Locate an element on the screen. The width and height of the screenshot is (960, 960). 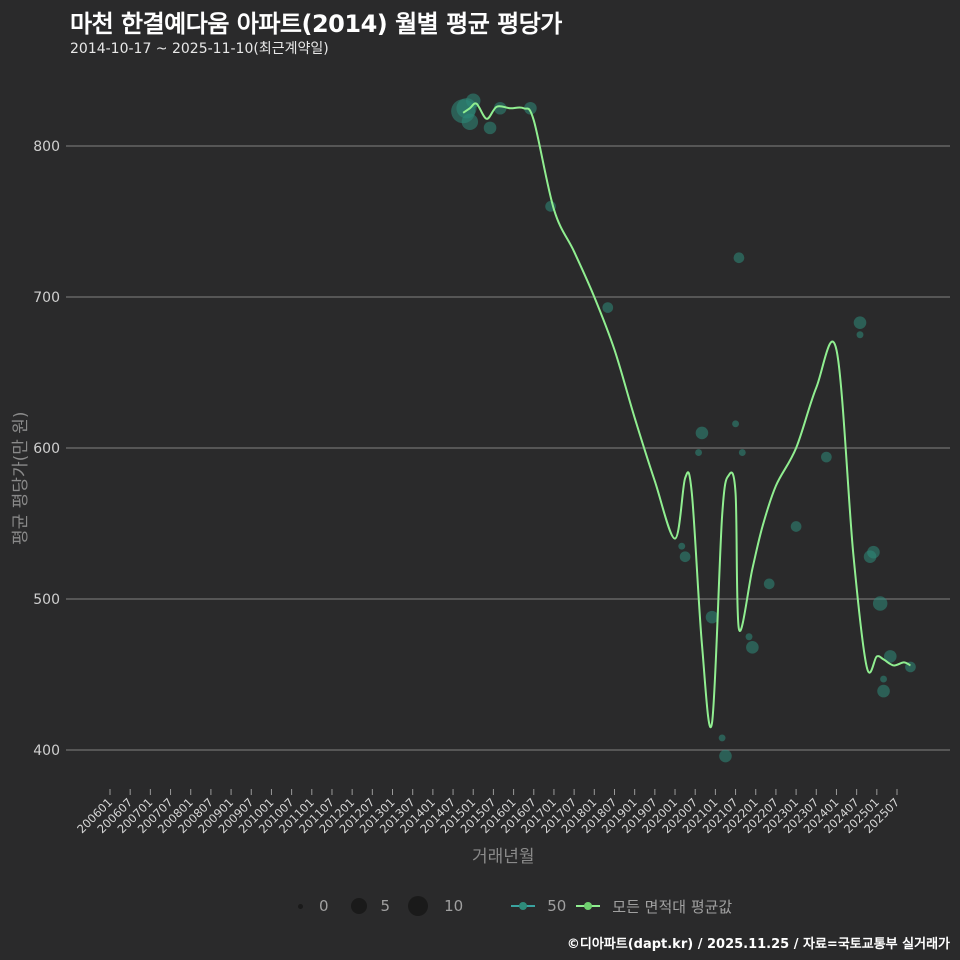
legend-series-all: 모든 면적대 평균값 is located at coordinates (654, 906).